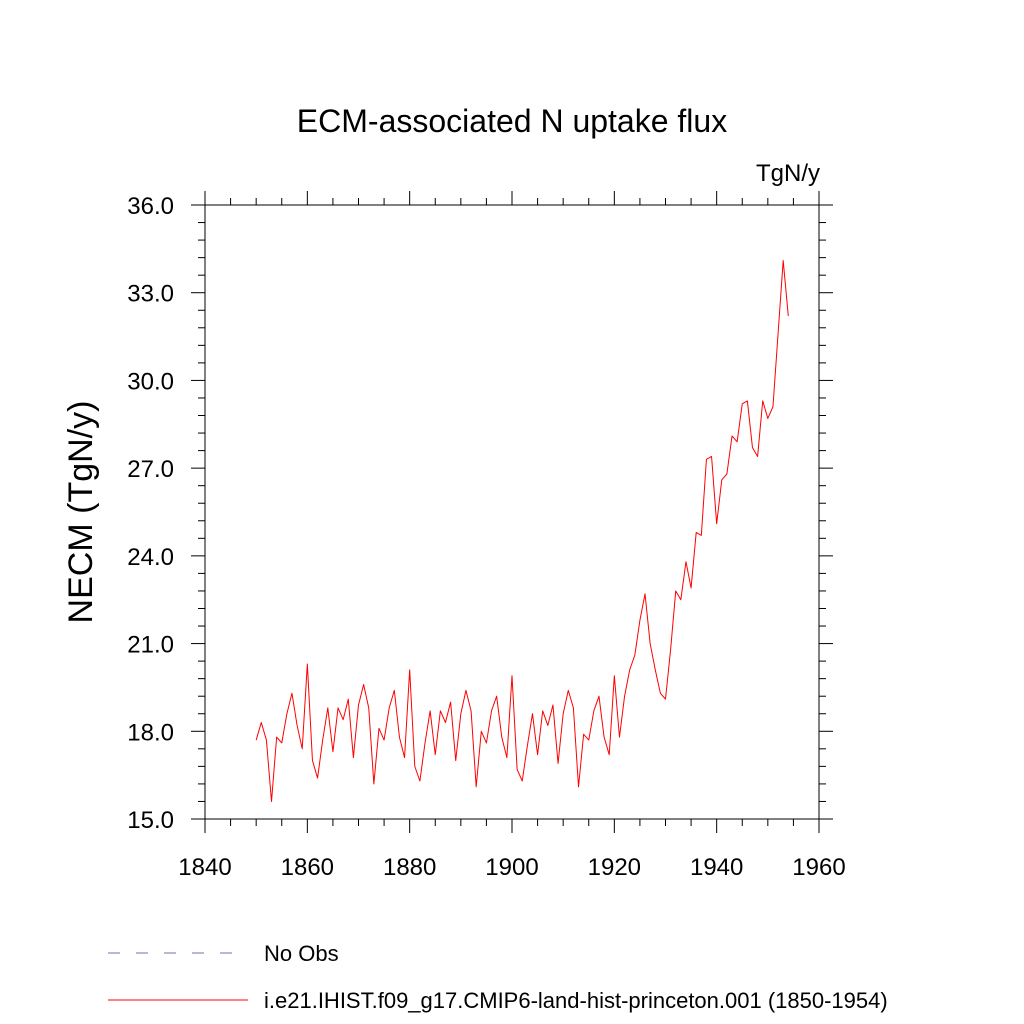 This screenshot has height=1024, width=1024. What do you see at coordinates (150, 294) in the screenshot?
I see `y-tick-label: 33.0` at bounding box center [150, 294].